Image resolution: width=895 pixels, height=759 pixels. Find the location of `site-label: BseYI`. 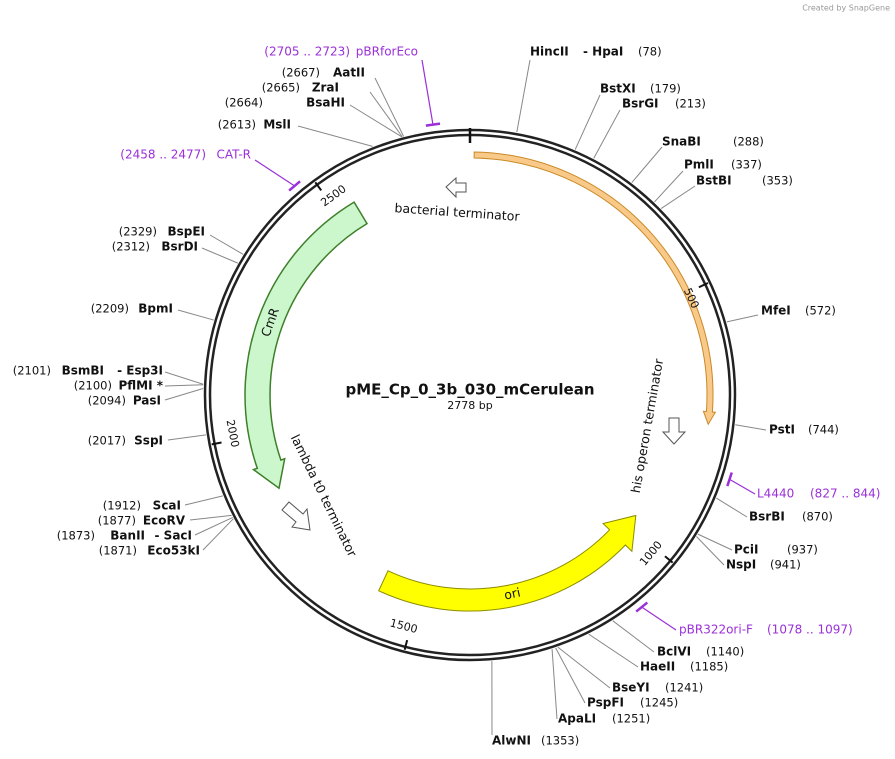

site-label: BseYI is located at coordinates (631, 688).